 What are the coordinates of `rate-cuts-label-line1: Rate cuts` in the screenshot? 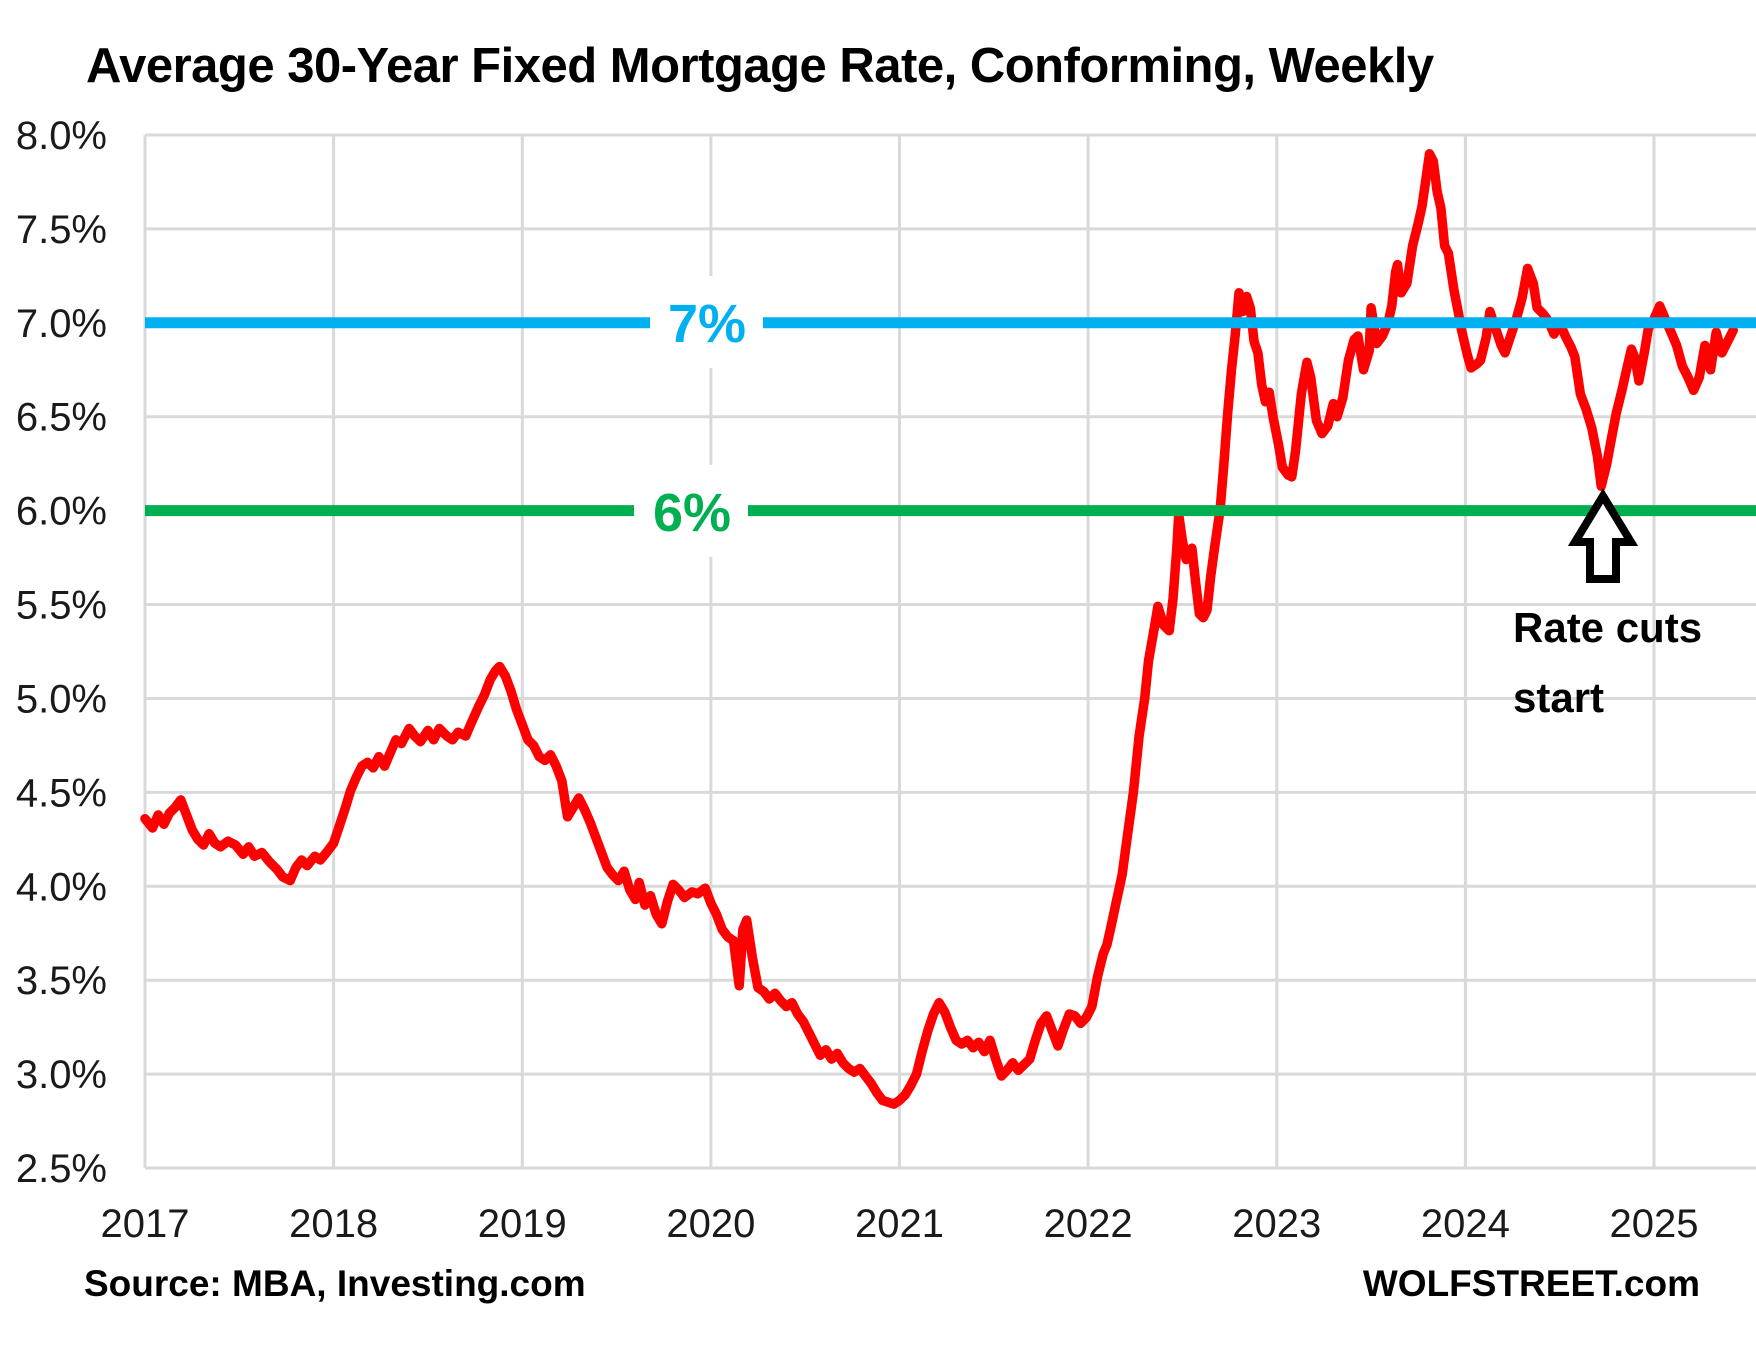 It's located at (1607, 627).